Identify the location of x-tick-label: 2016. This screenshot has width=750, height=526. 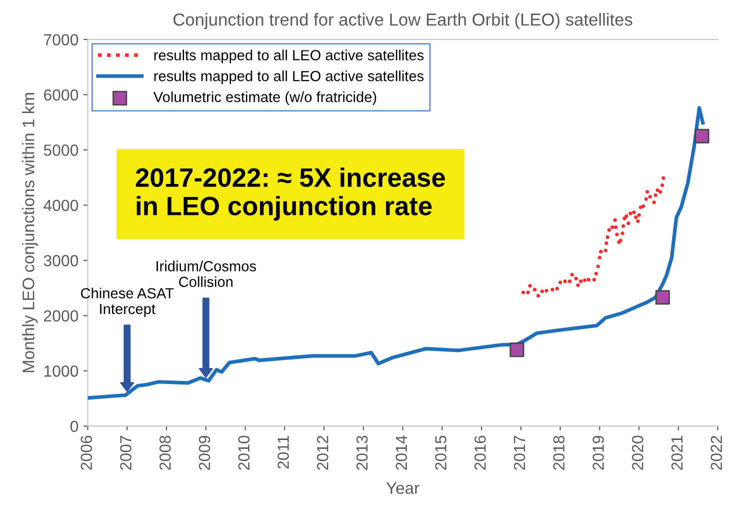
(480, 453).